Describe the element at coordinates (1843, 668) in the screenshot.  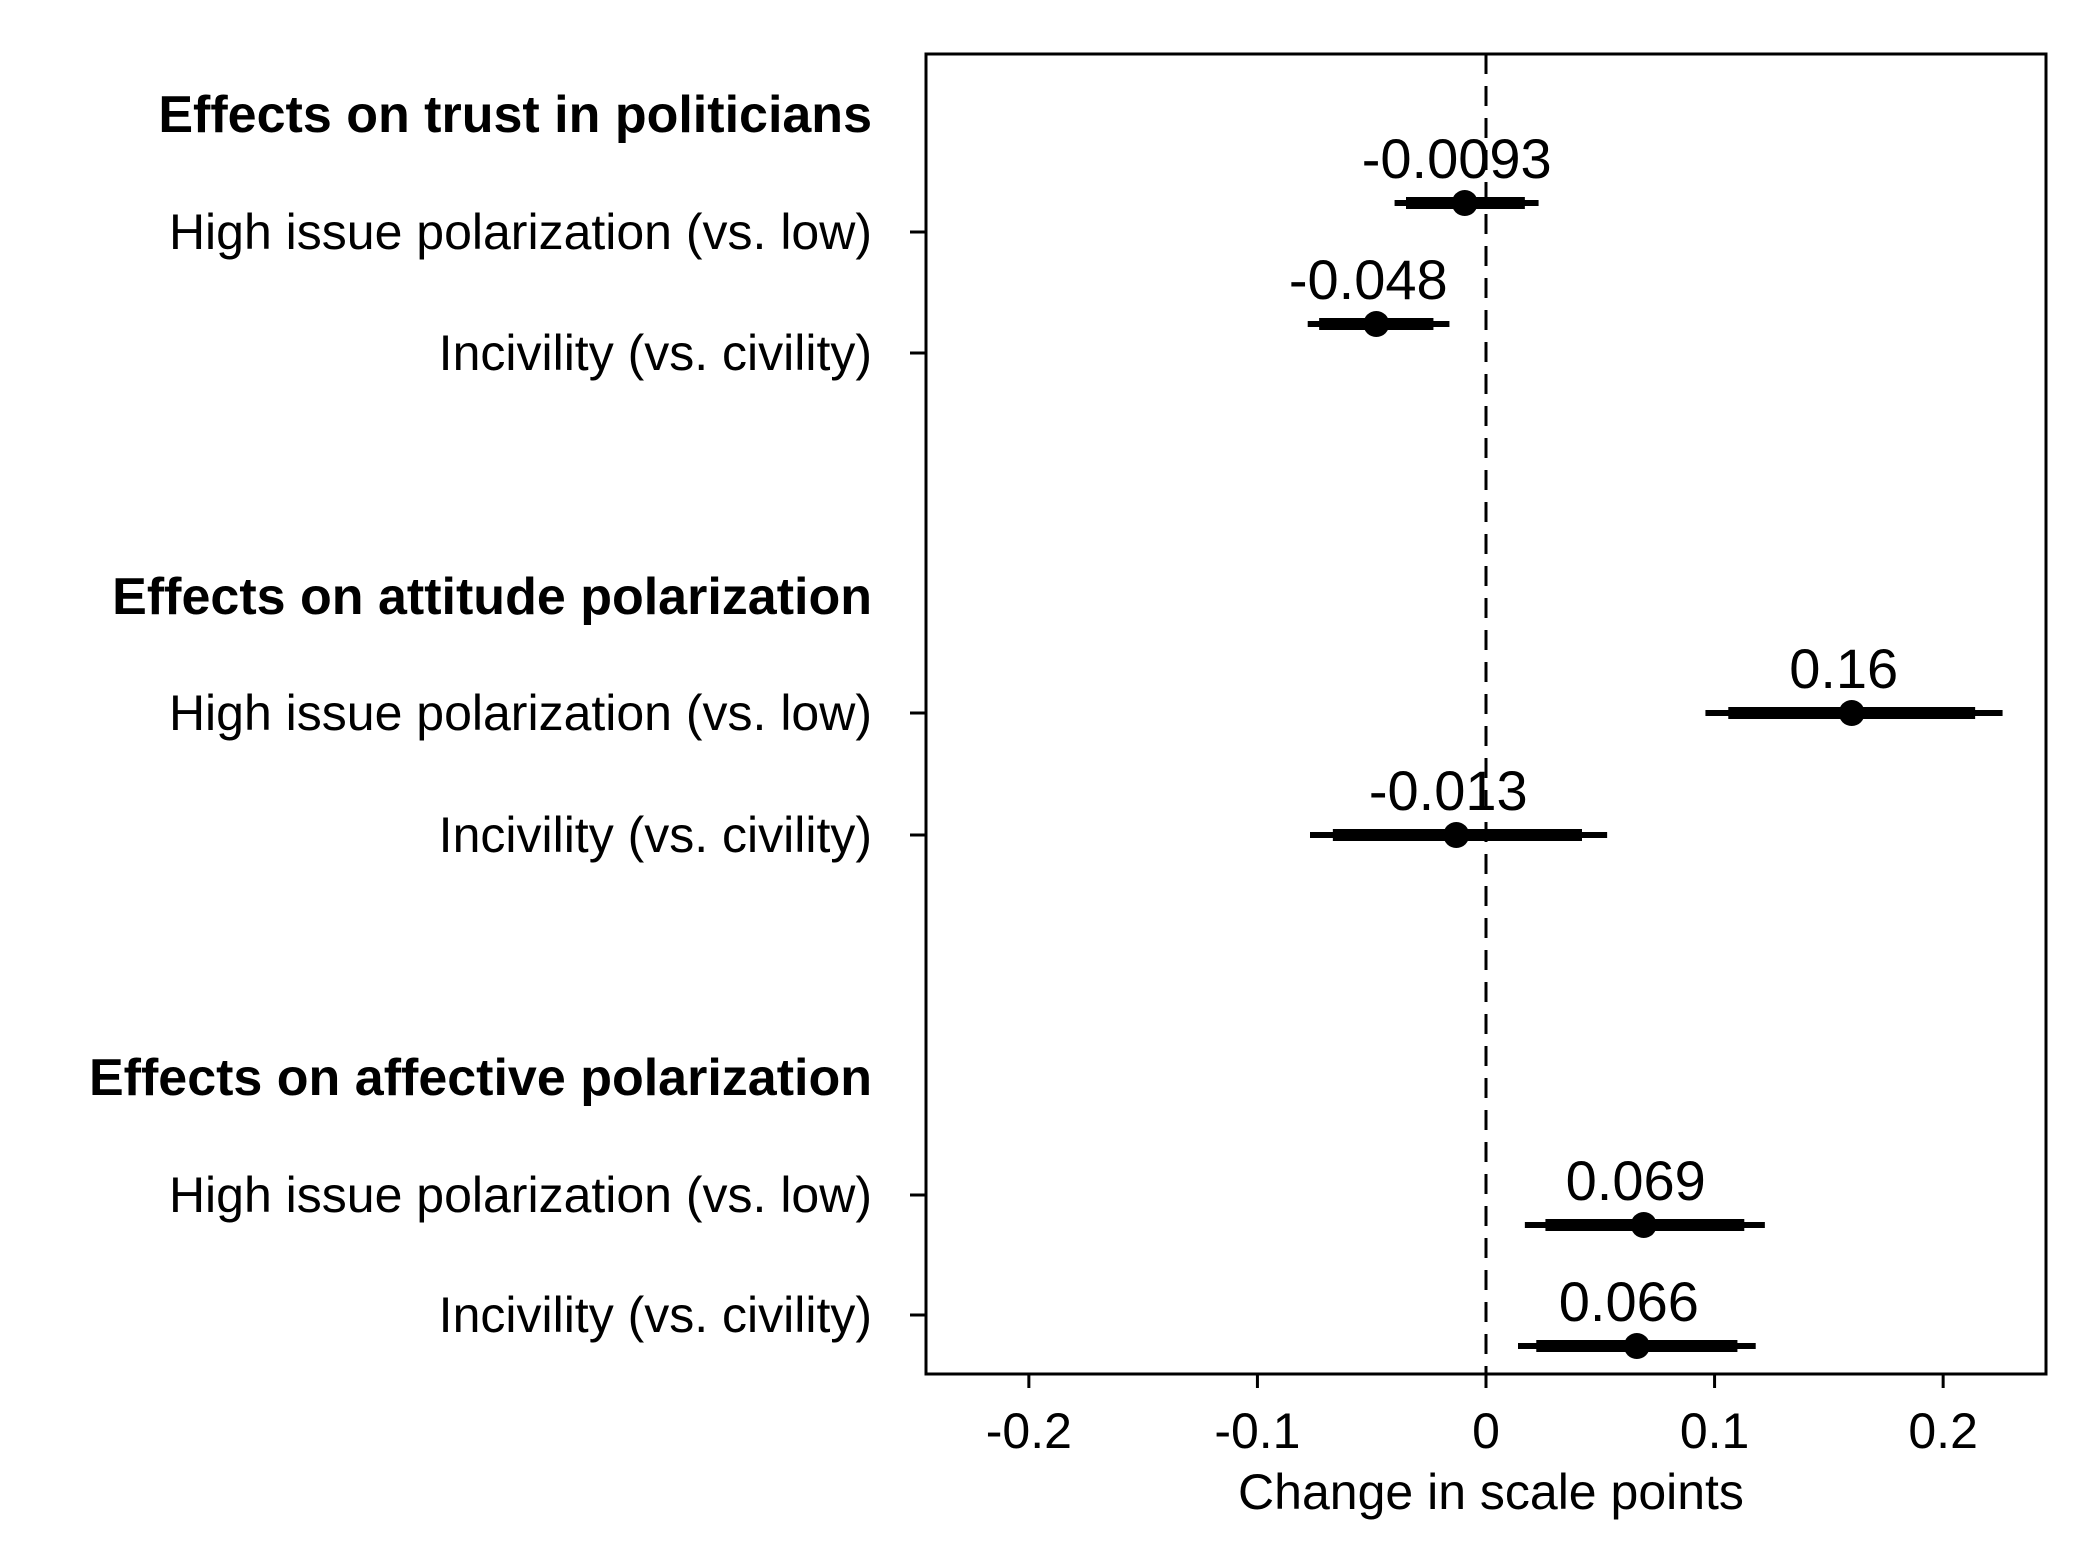
I see `estimate-label: 0.16` at that location.